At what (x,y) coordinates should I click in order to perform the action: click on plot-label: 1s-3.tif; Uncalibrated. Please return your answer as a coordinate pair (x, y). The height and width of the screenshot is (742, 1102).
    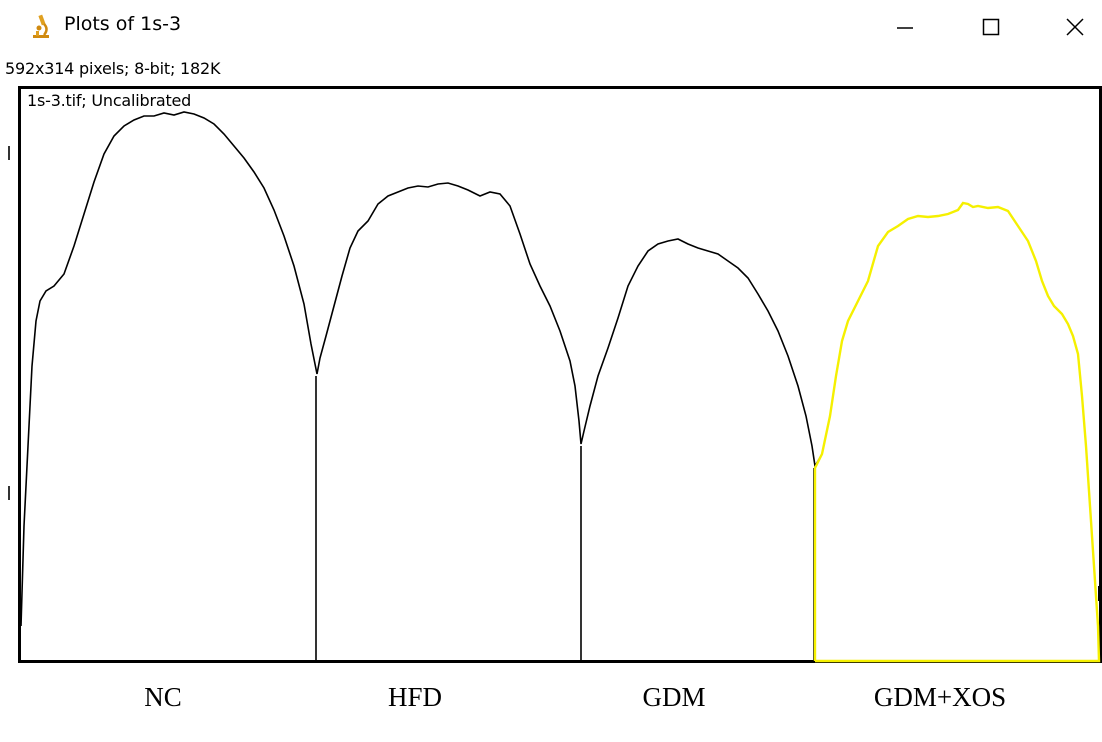
    Looking at the image, I should click on (109, 100).